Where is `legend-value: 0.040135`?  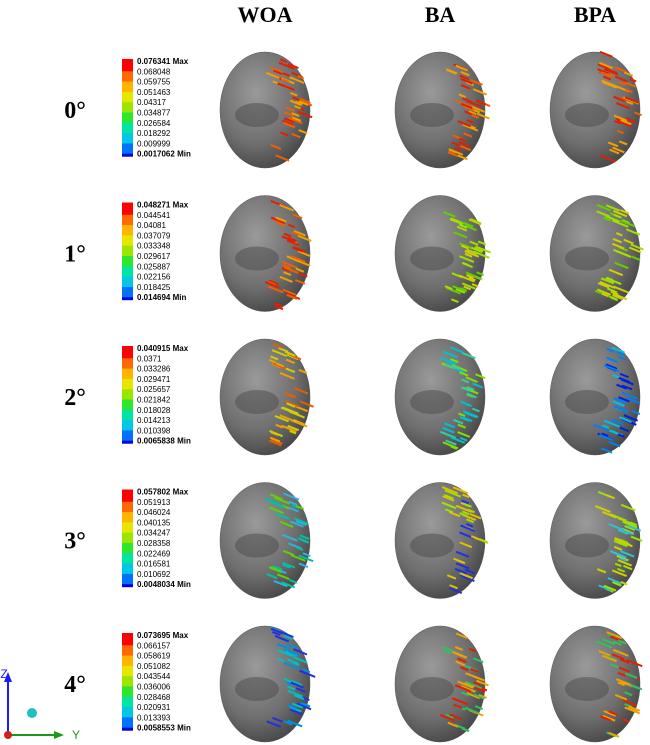
legend-value: 0.040135 is located at coordinates (154, 523).